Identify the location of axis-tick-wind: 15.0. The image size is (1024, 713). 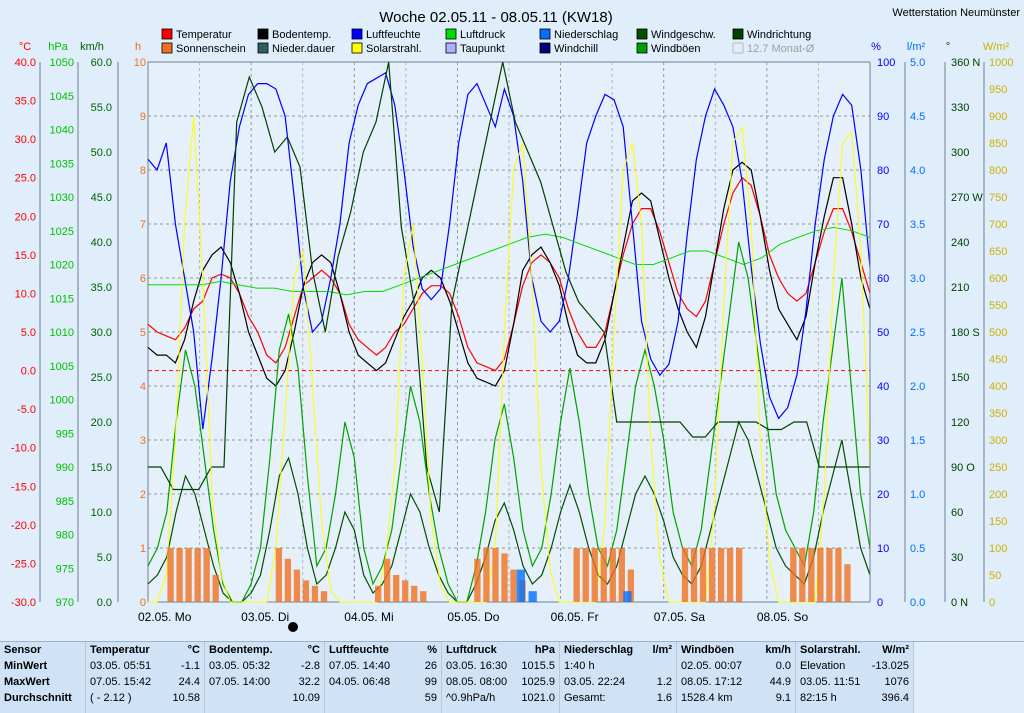
(101, 468).